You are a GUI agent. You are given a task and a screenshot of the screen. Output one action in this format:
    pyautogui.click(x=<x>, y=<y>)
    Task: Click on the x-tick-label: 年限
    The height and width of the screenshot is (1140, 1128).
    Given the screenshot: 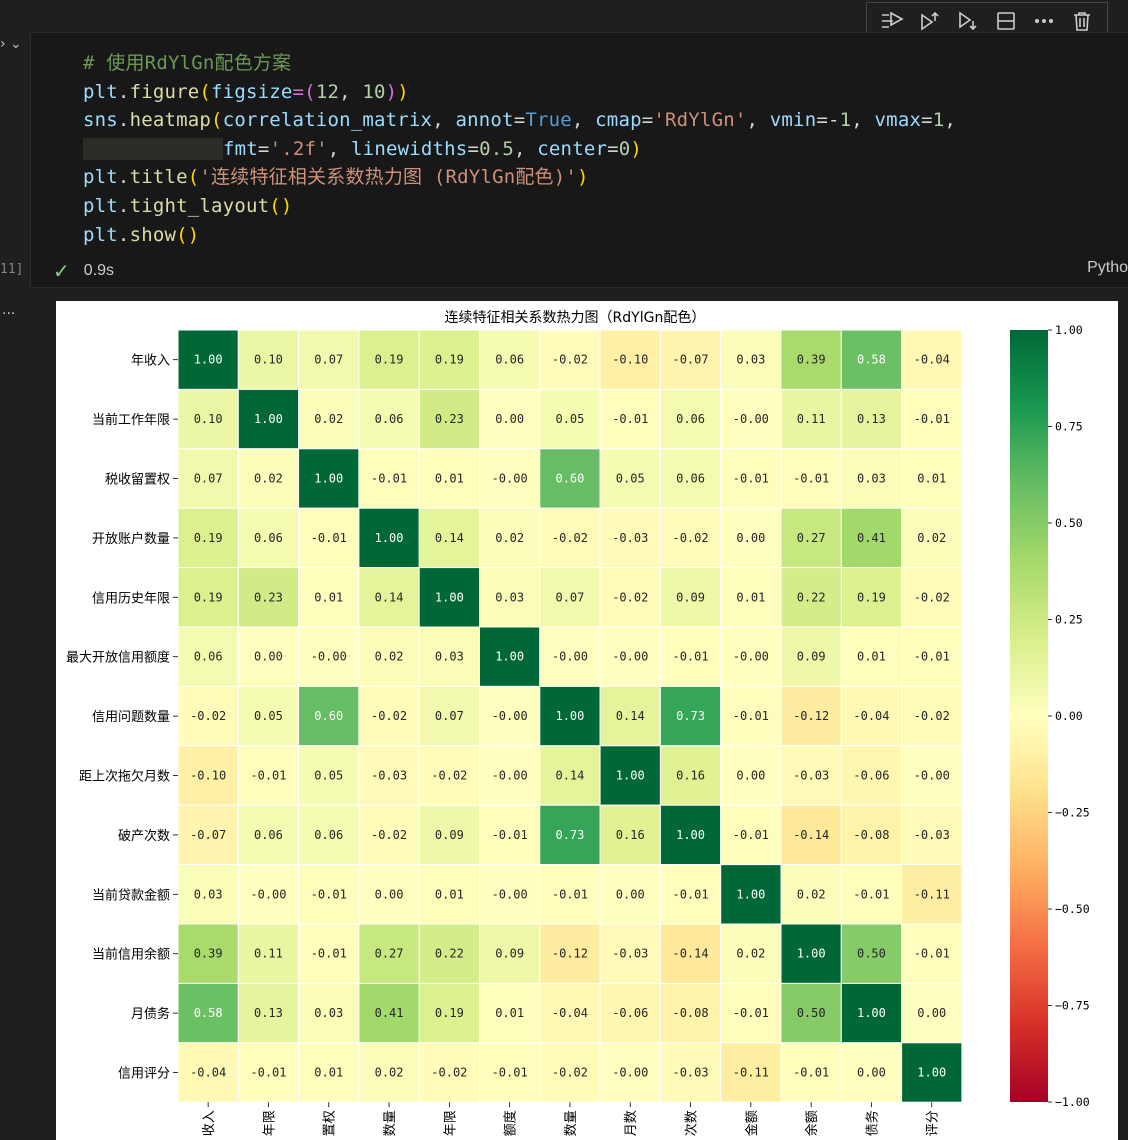 What is the action you would take?
    pyautogui.click(x=450, y=1123)
    